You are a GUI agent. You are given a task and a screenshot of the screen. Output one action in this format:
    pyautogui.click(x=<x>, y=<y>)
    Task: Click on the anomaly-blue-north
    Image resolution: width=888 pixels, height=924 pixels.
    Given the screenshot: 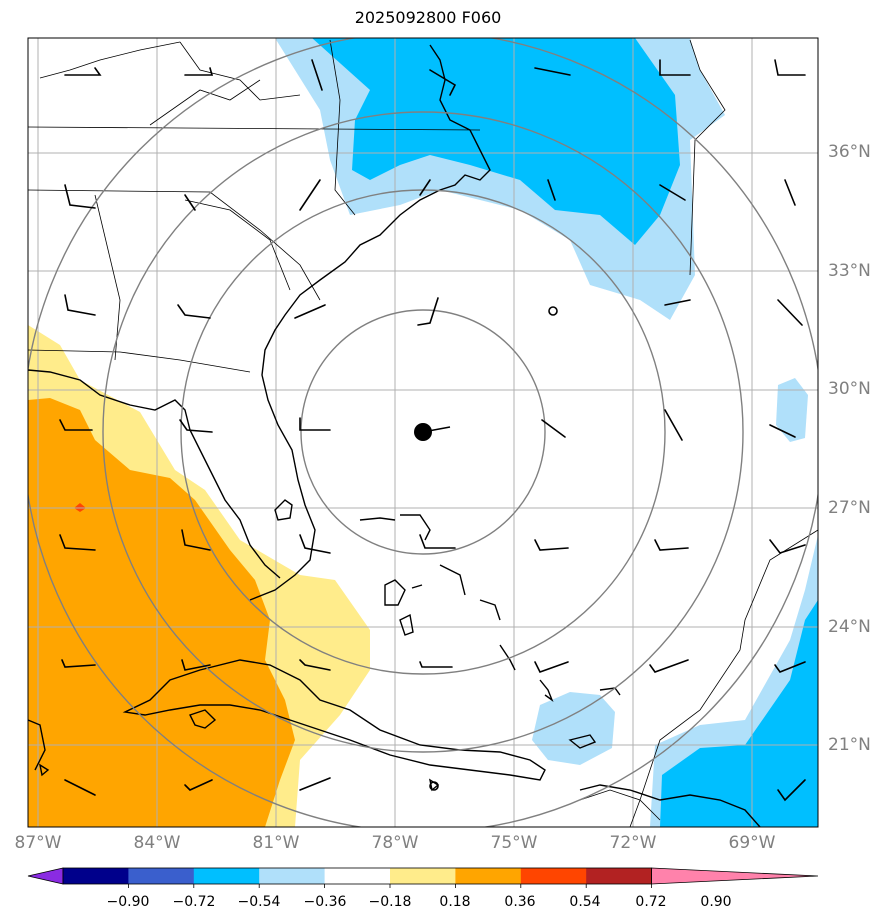 What is the action you would take?
    pyautogui.click(x=496, y=141)
    